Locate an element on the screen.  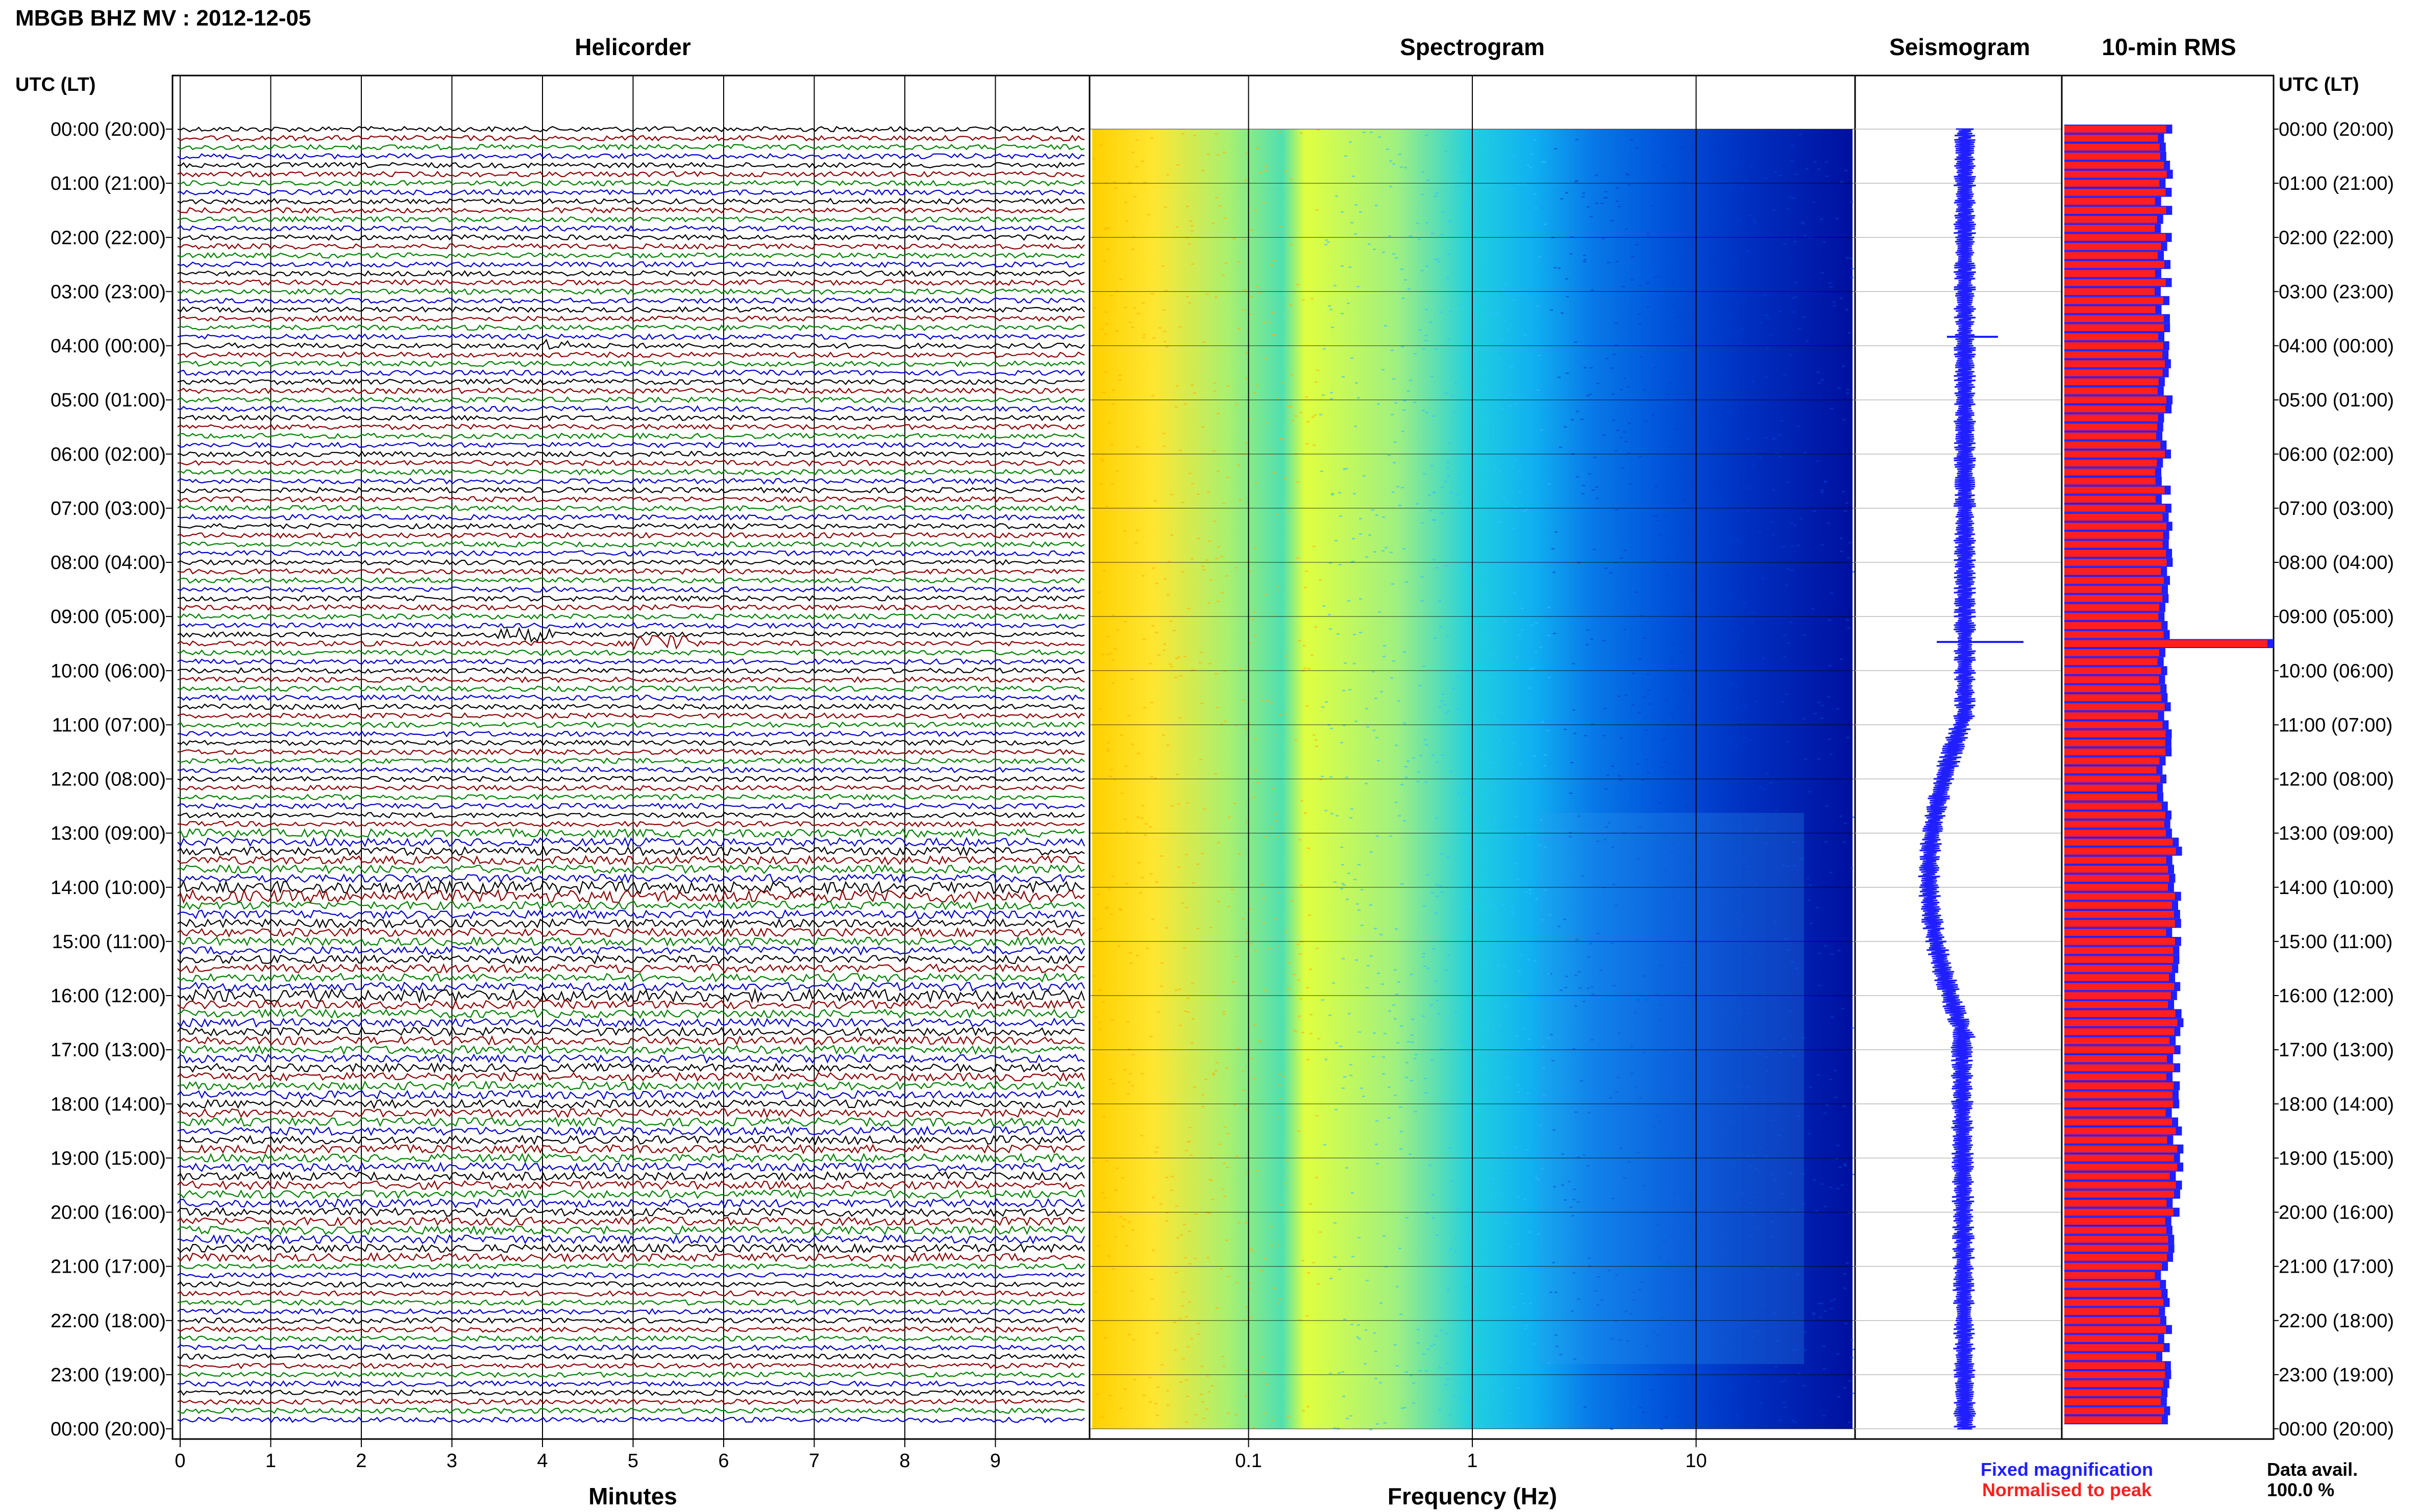
rms-panel is located at coordinates (2168, 757).